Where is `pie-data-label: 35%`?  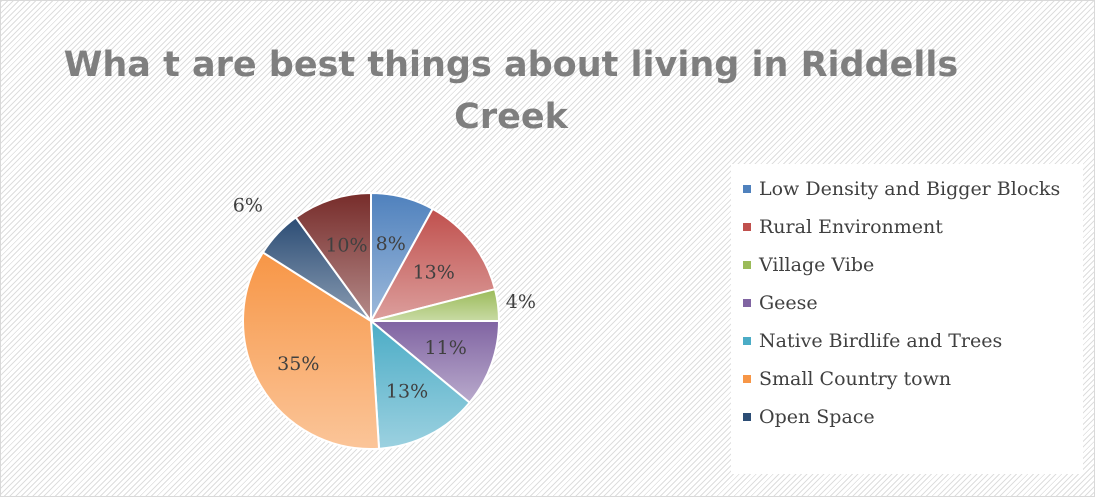
pie-data-label: 35% is located at coordinates (298, 364).